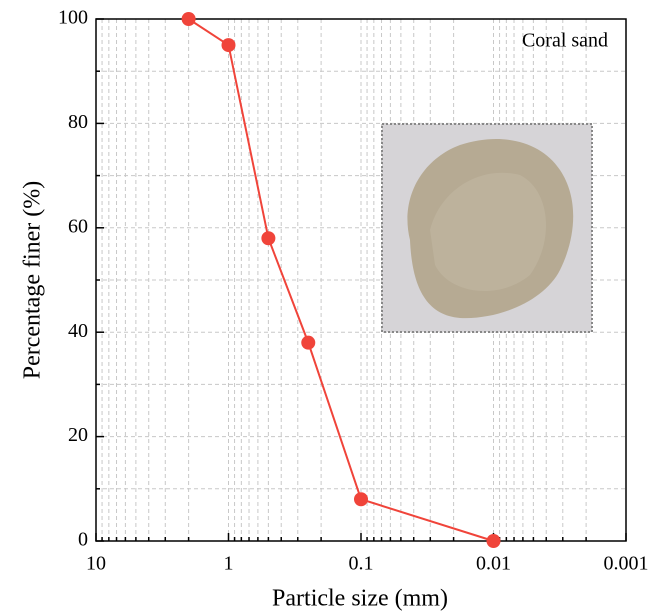 This screenshot has width=666, height=614. What do you see at coordinates (626, 564) in the screenshot?
I see `x-tick-label: 0.001` at bounding box center [626, 564].